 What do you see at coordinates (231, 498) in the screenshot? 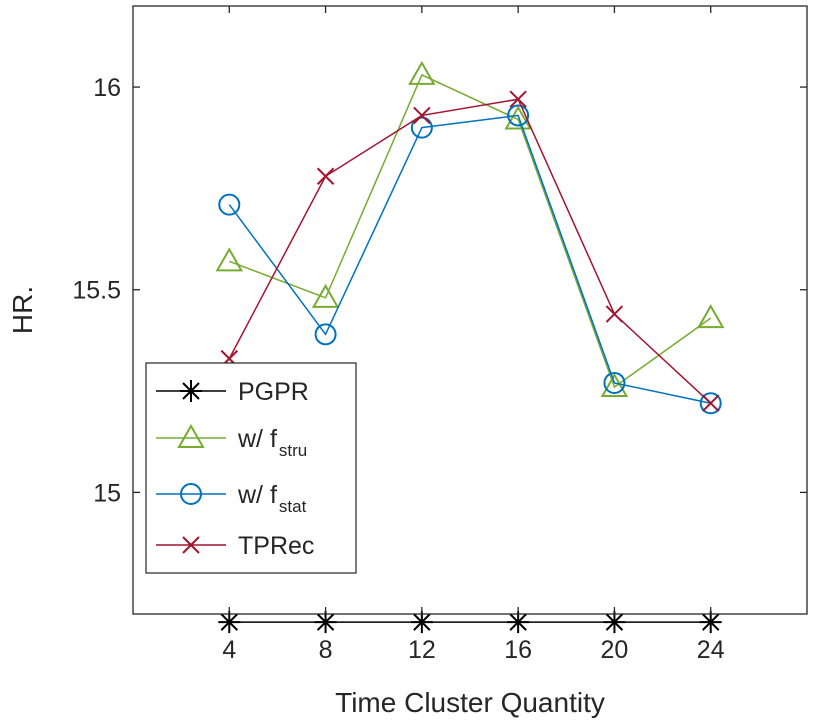
I see `legend-entry: w/ f stat` at bounding box center [231, 498].